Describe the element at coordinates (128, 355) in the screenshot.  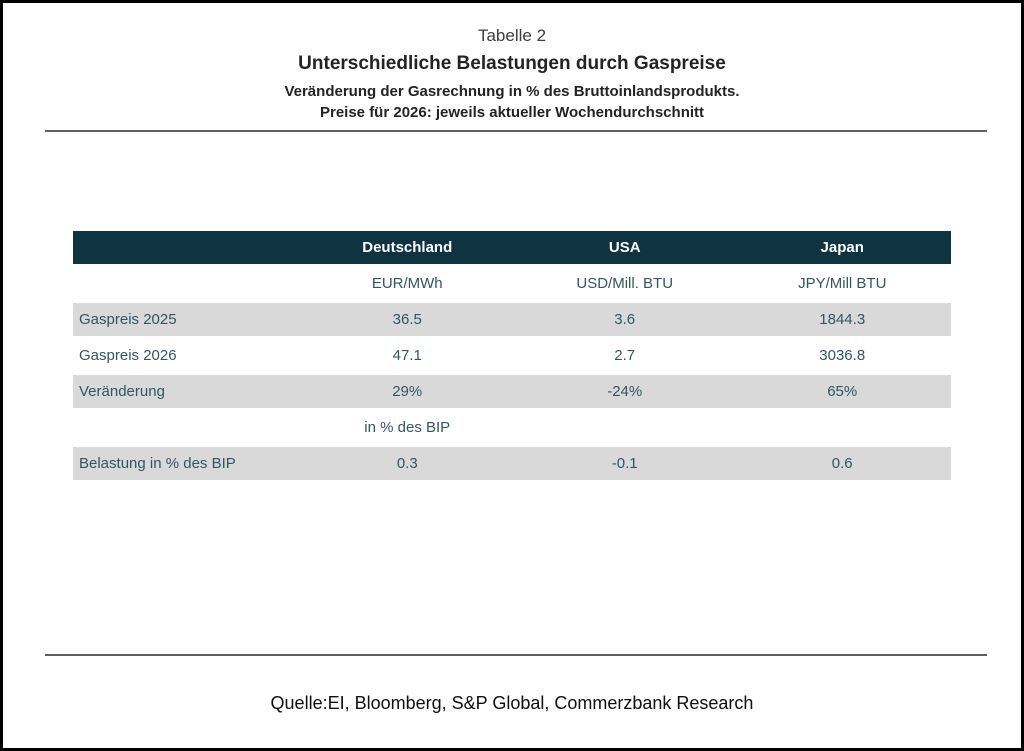
I see `row-label: Gaspreis 2026` at that location.